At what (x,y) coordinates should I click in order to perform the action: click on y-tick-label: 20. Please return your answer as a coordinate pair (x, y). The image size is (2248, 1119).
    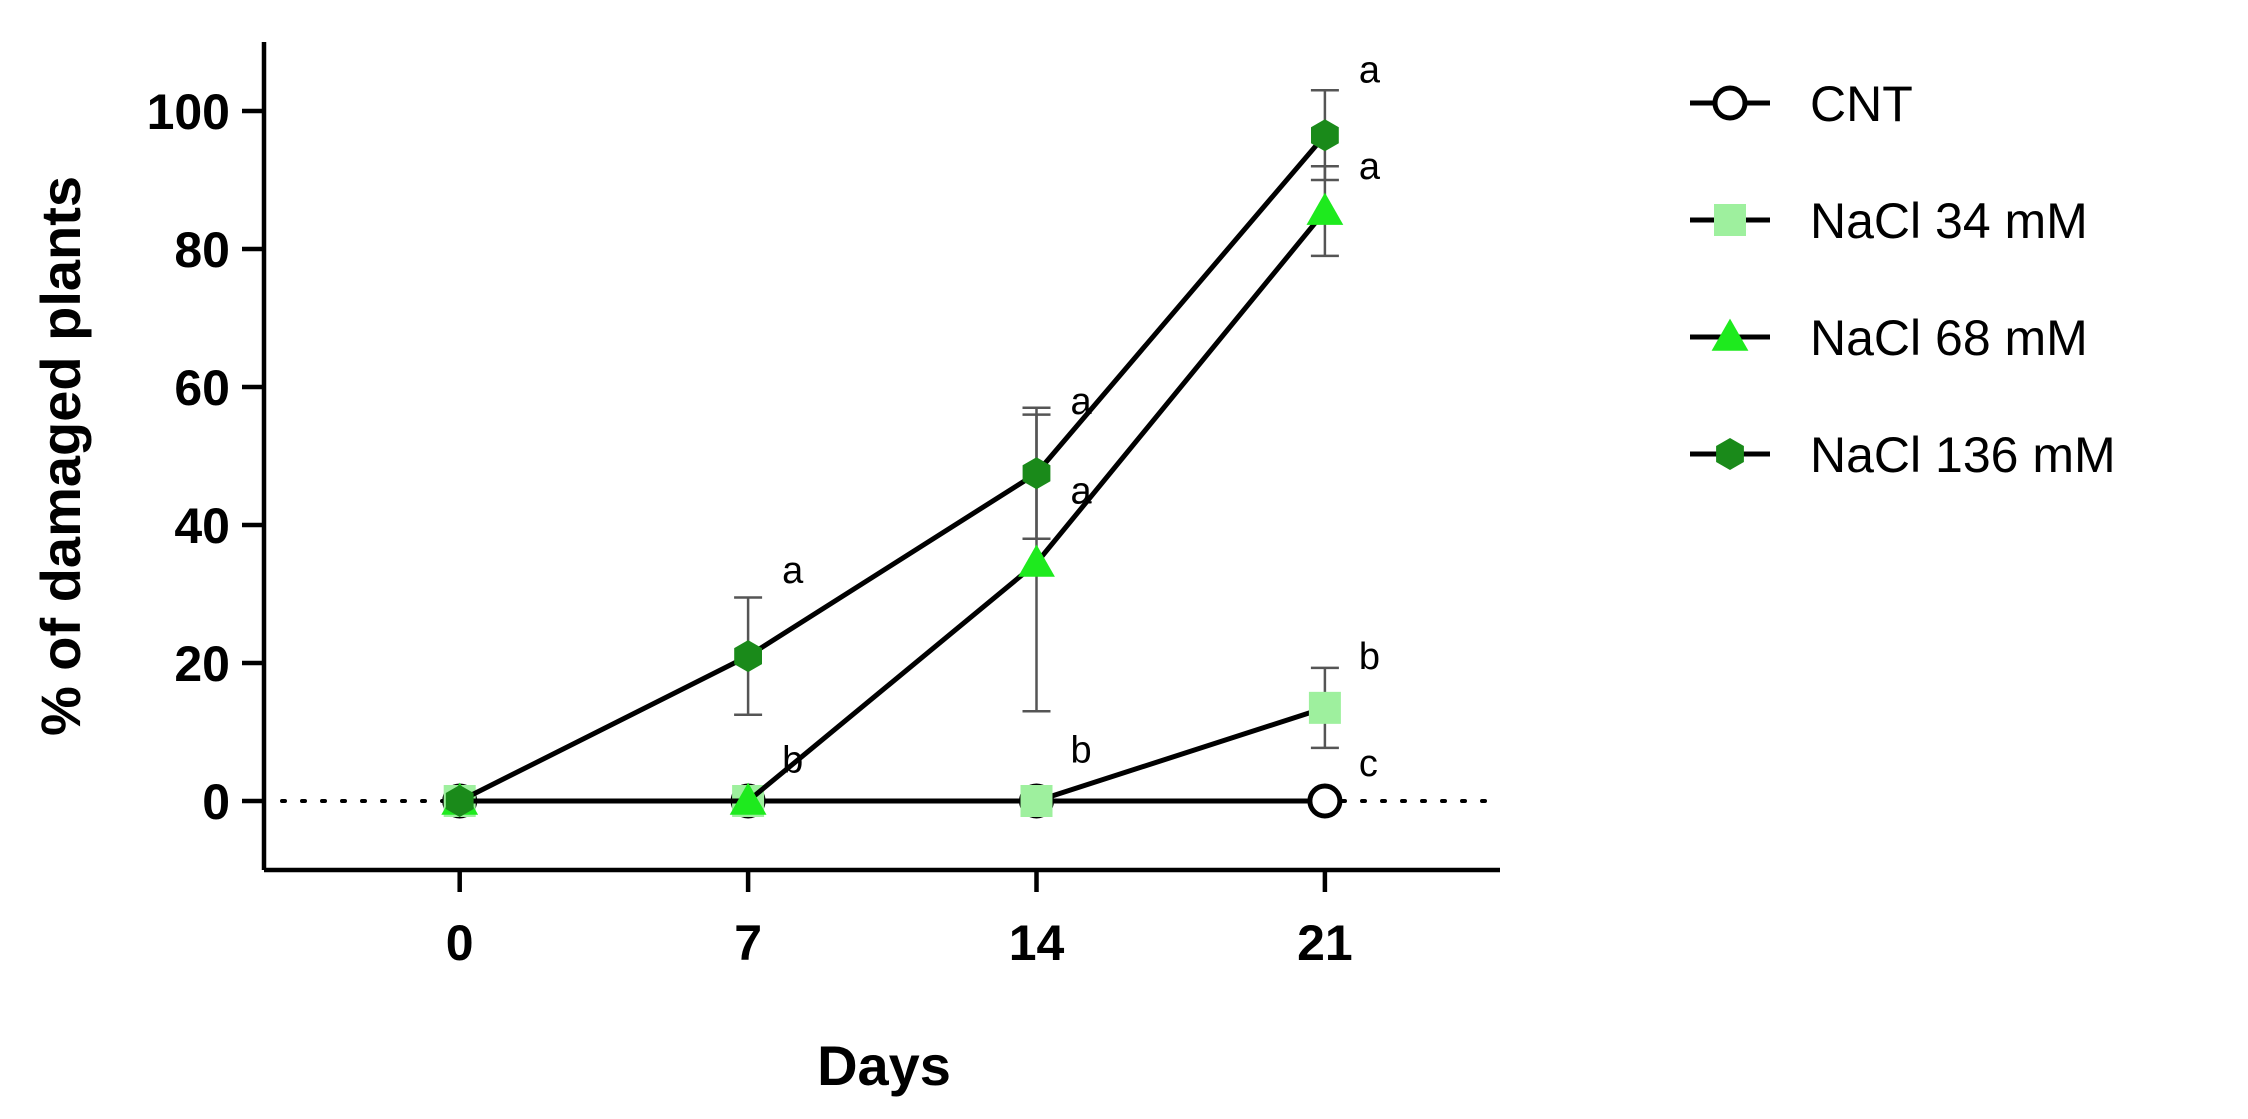
    Looking at the image, I should click on (202, 664).